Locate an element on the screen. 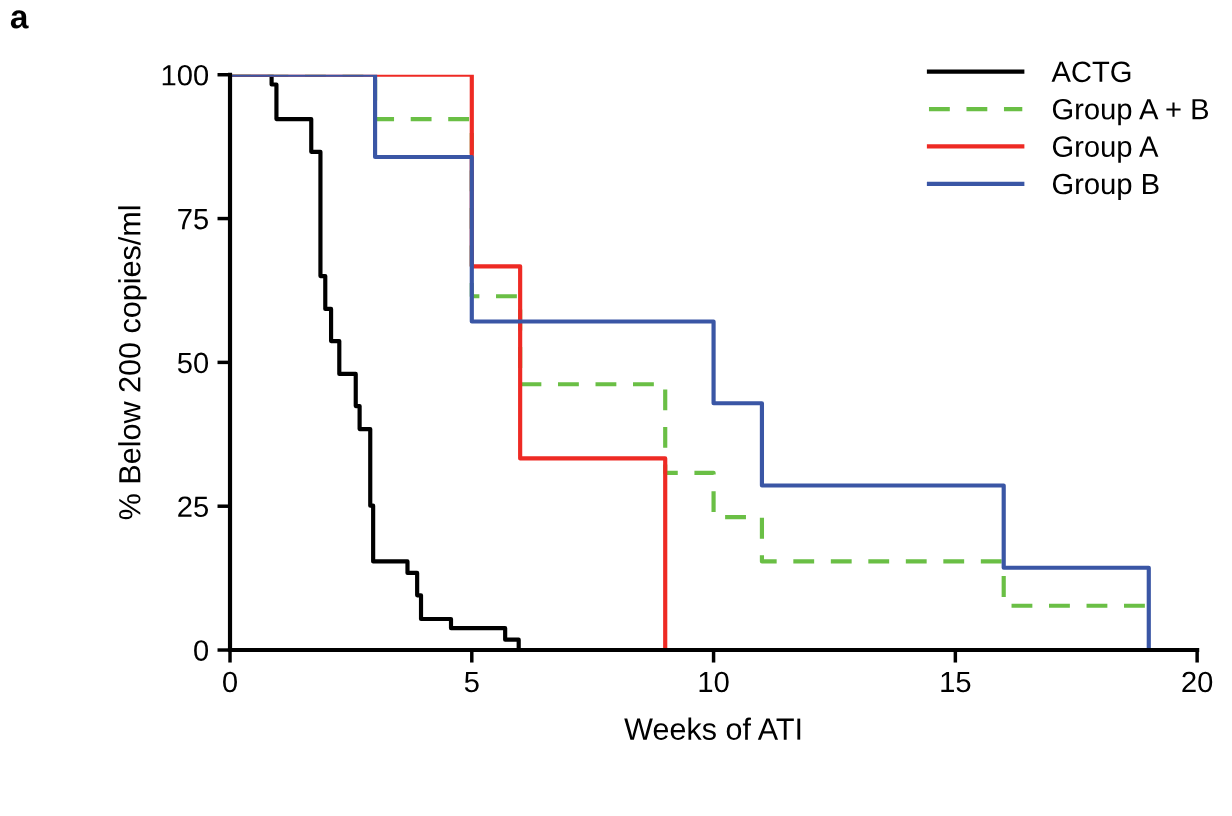  y-tick-label: 50 is located at coordinates (193, 363).